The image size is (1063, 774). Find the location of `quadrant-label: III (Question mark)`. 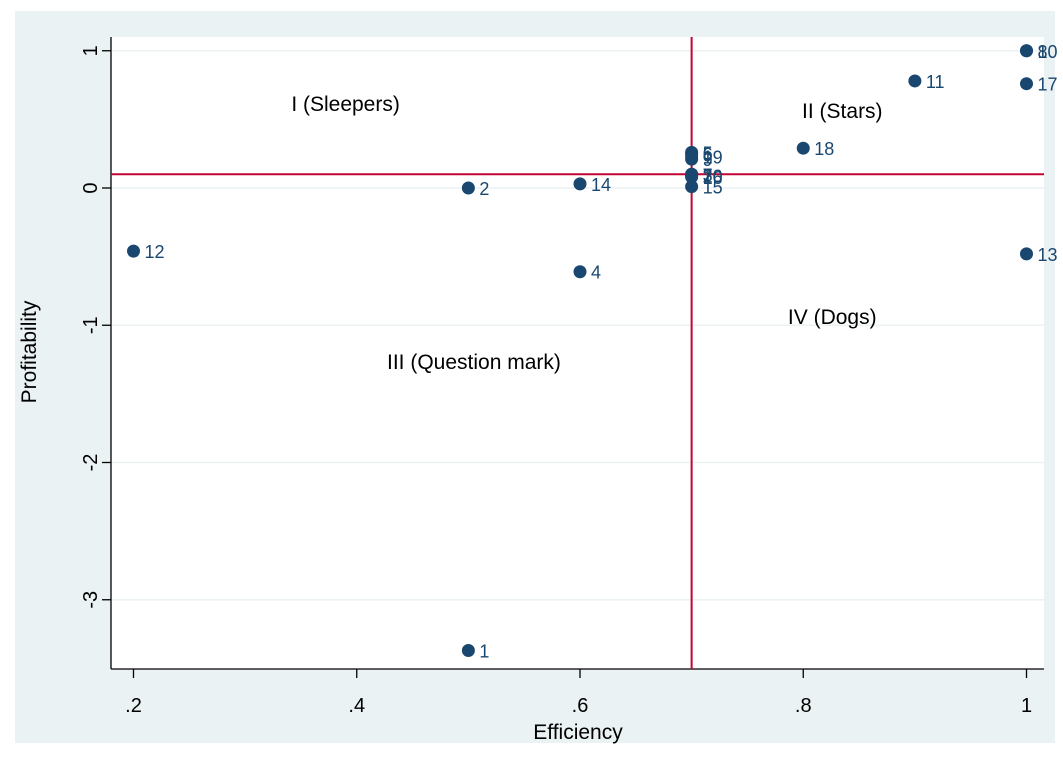

quadrant-label: III (Question mark) is located at coordinates (474, 362).